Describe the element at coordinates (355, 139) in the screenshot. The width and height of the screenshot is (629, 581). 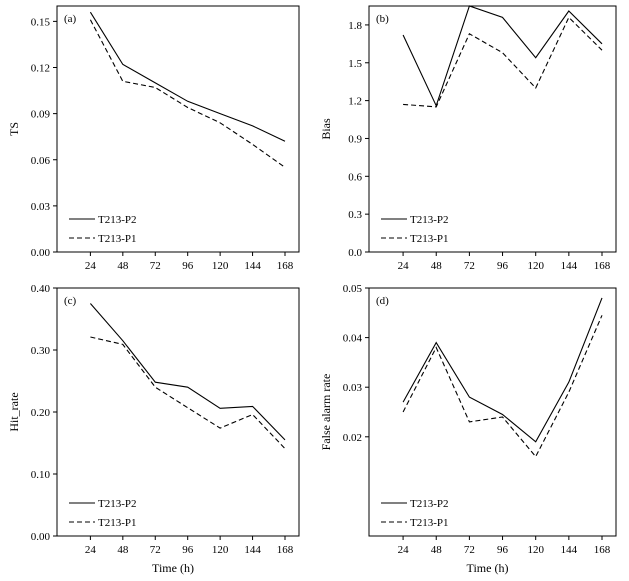
I see `y-tick-label: 0.9` at that location.